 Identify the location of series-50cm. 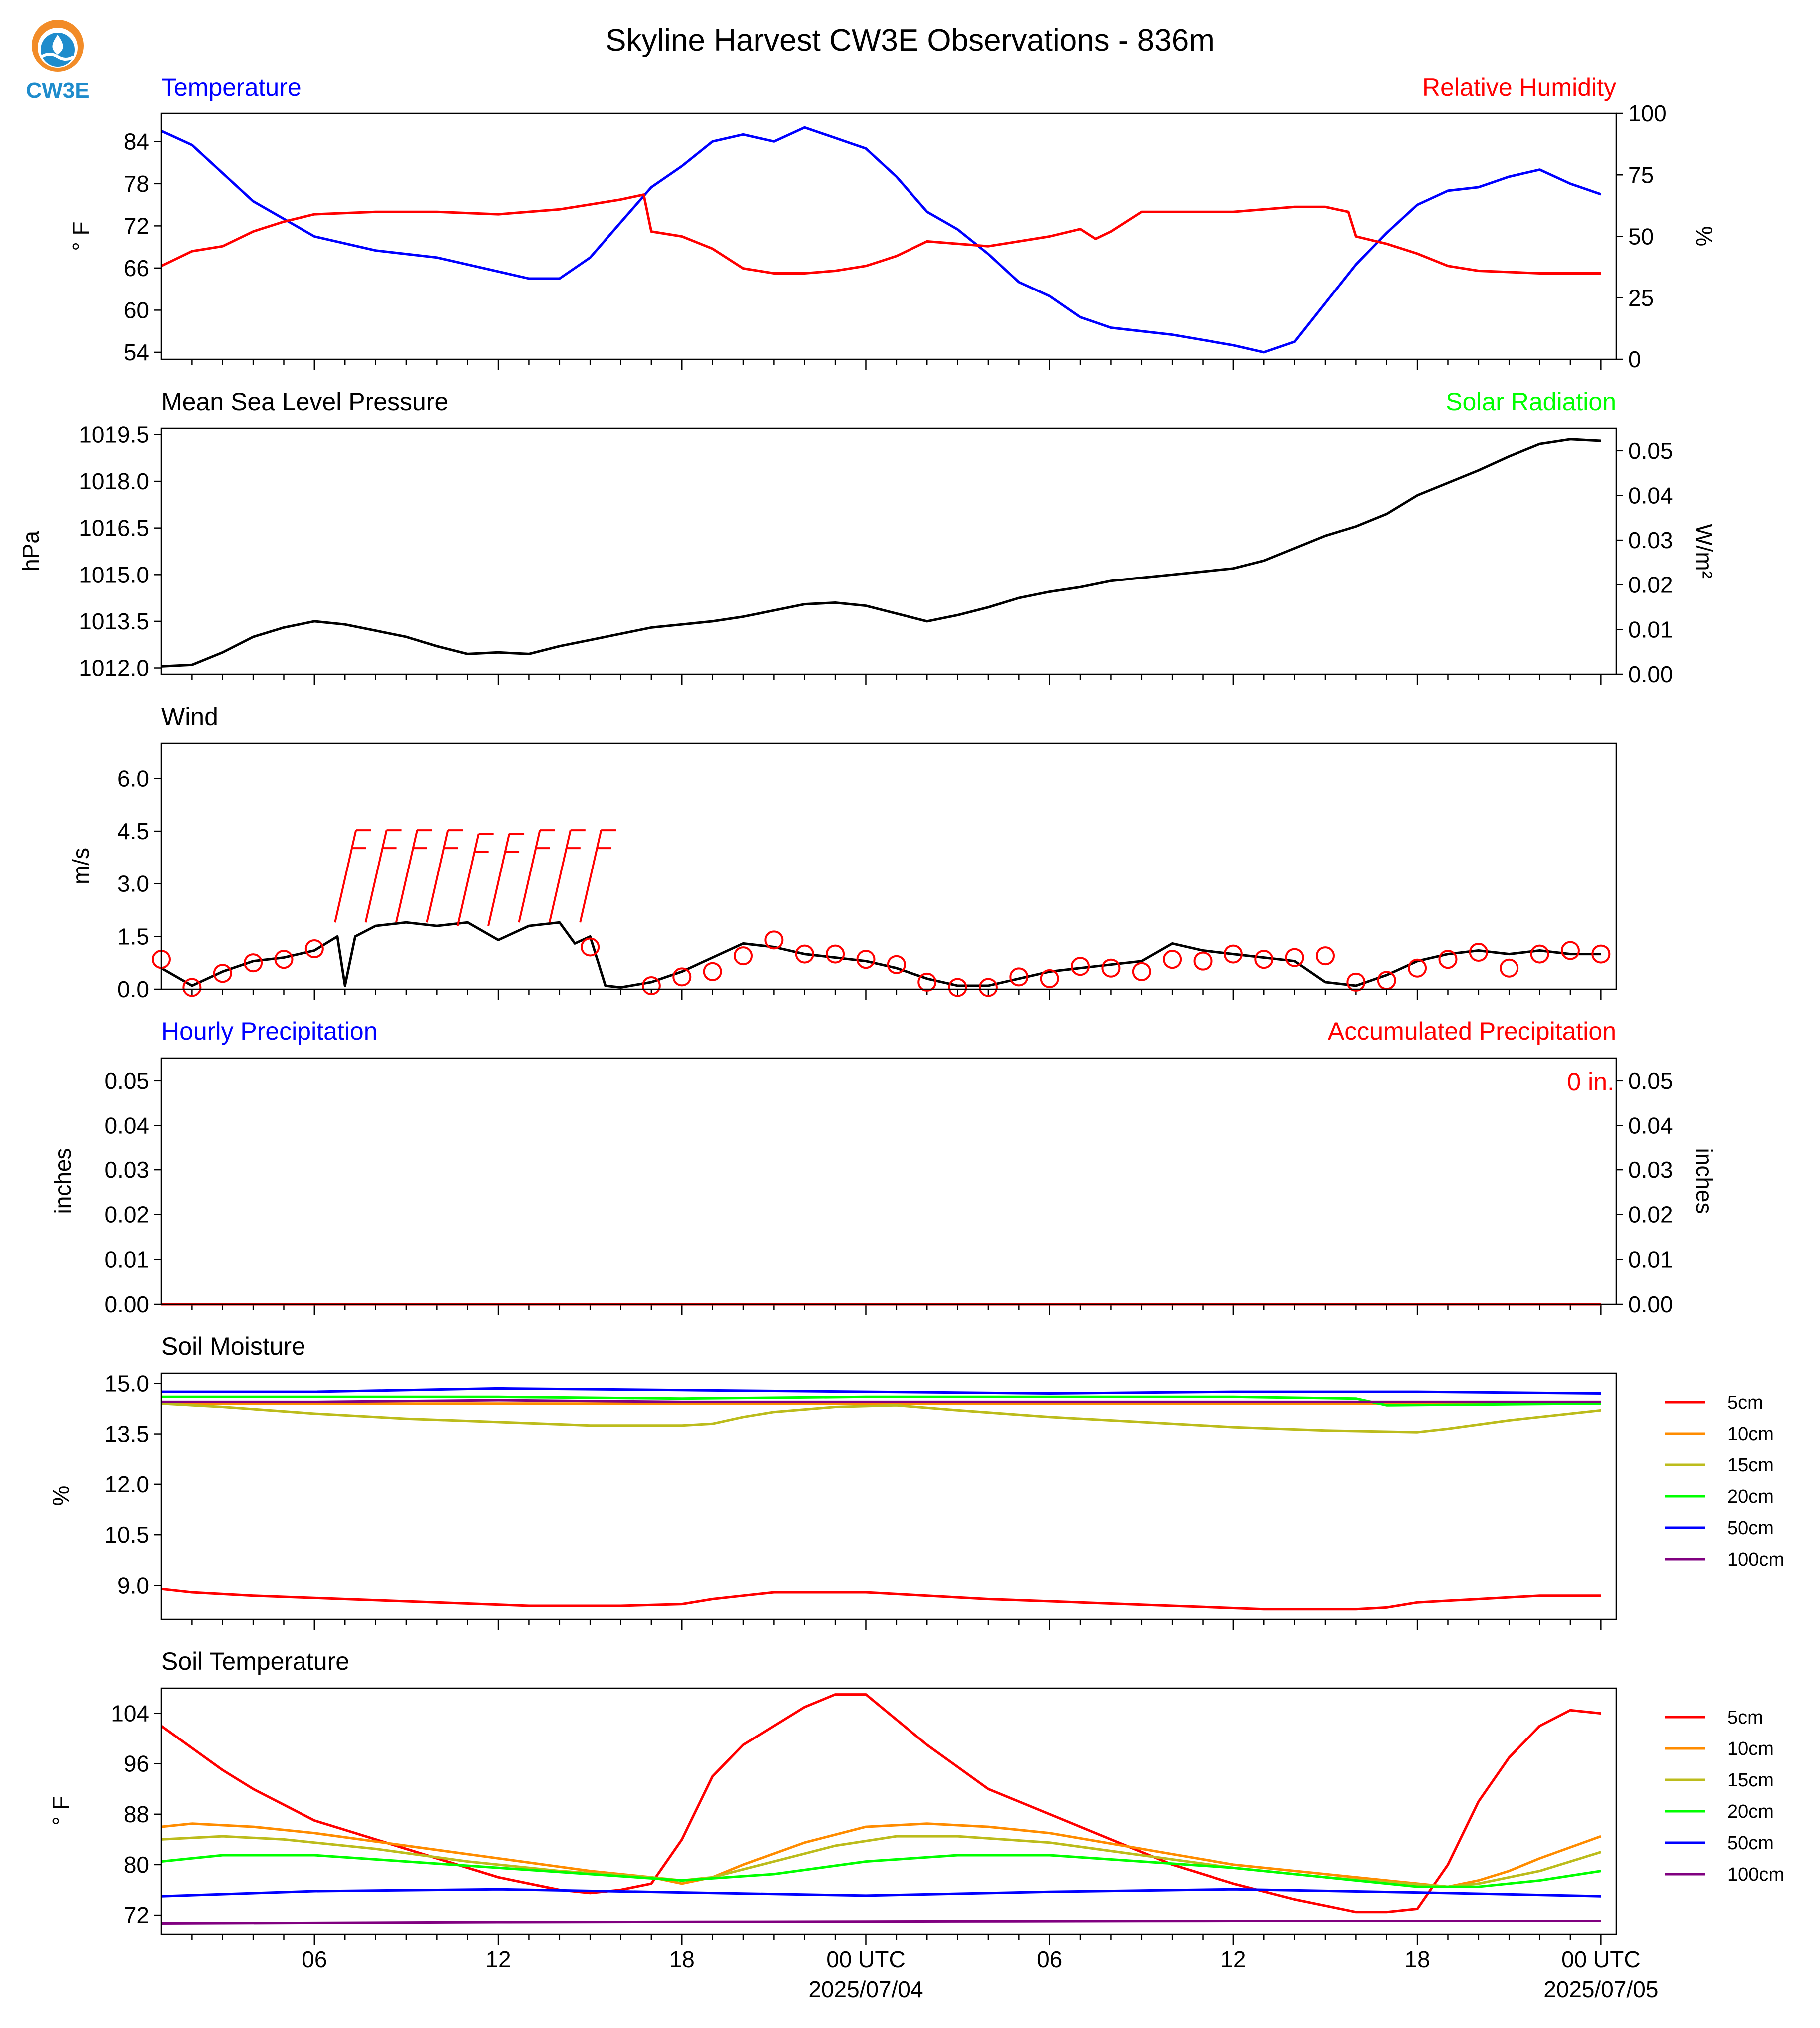
(881, 1391).